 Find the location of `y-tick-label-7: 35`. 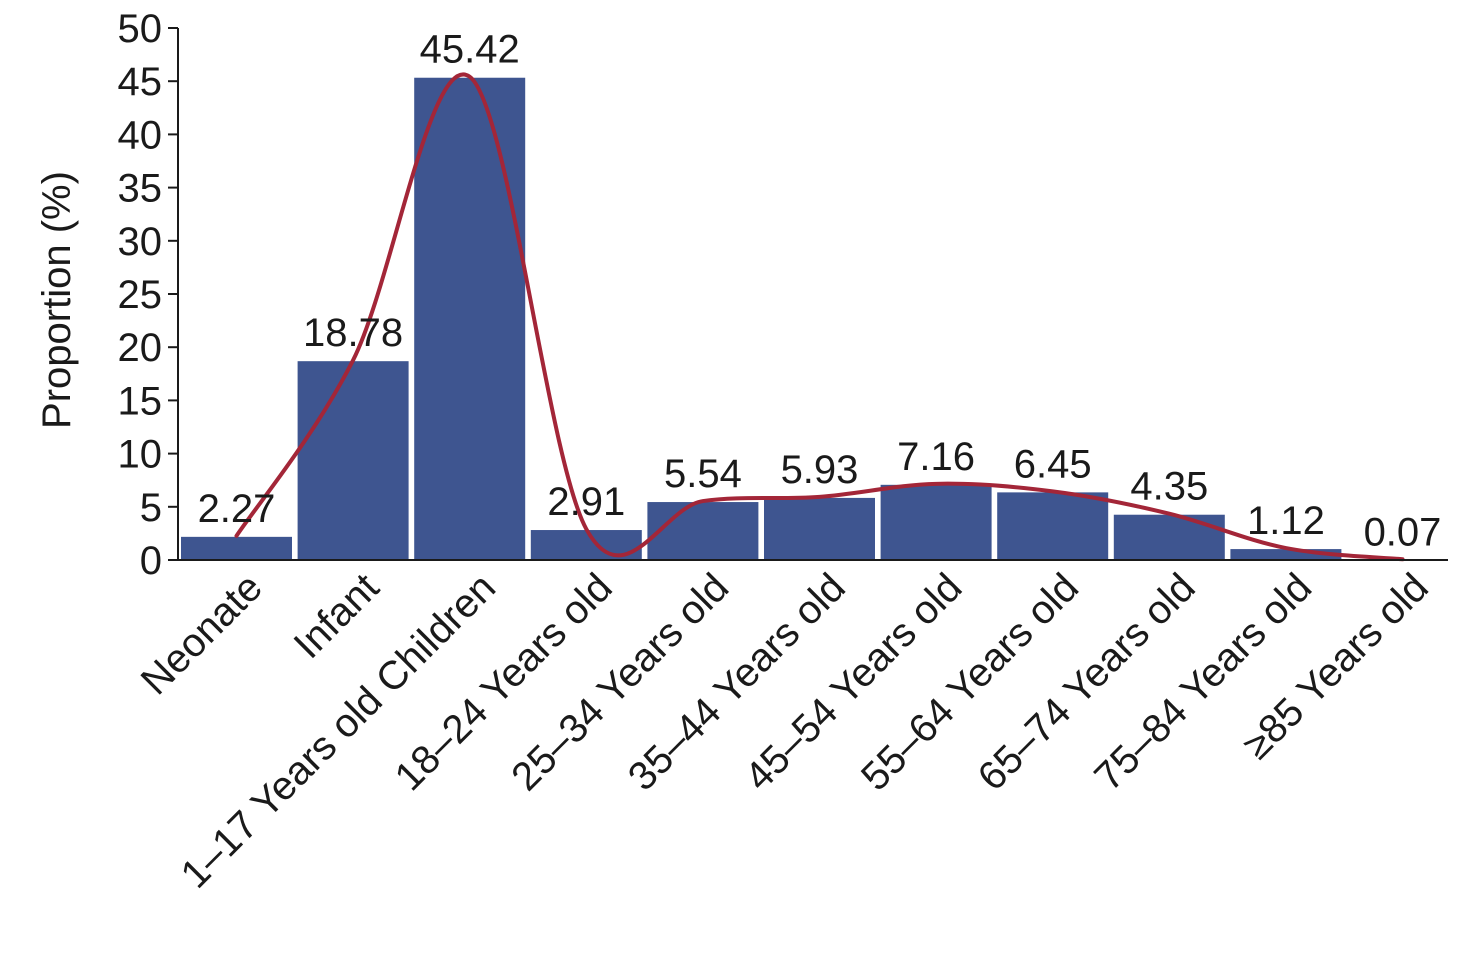

y-tick-label-7: 35 is located at coordinates (140, 189).